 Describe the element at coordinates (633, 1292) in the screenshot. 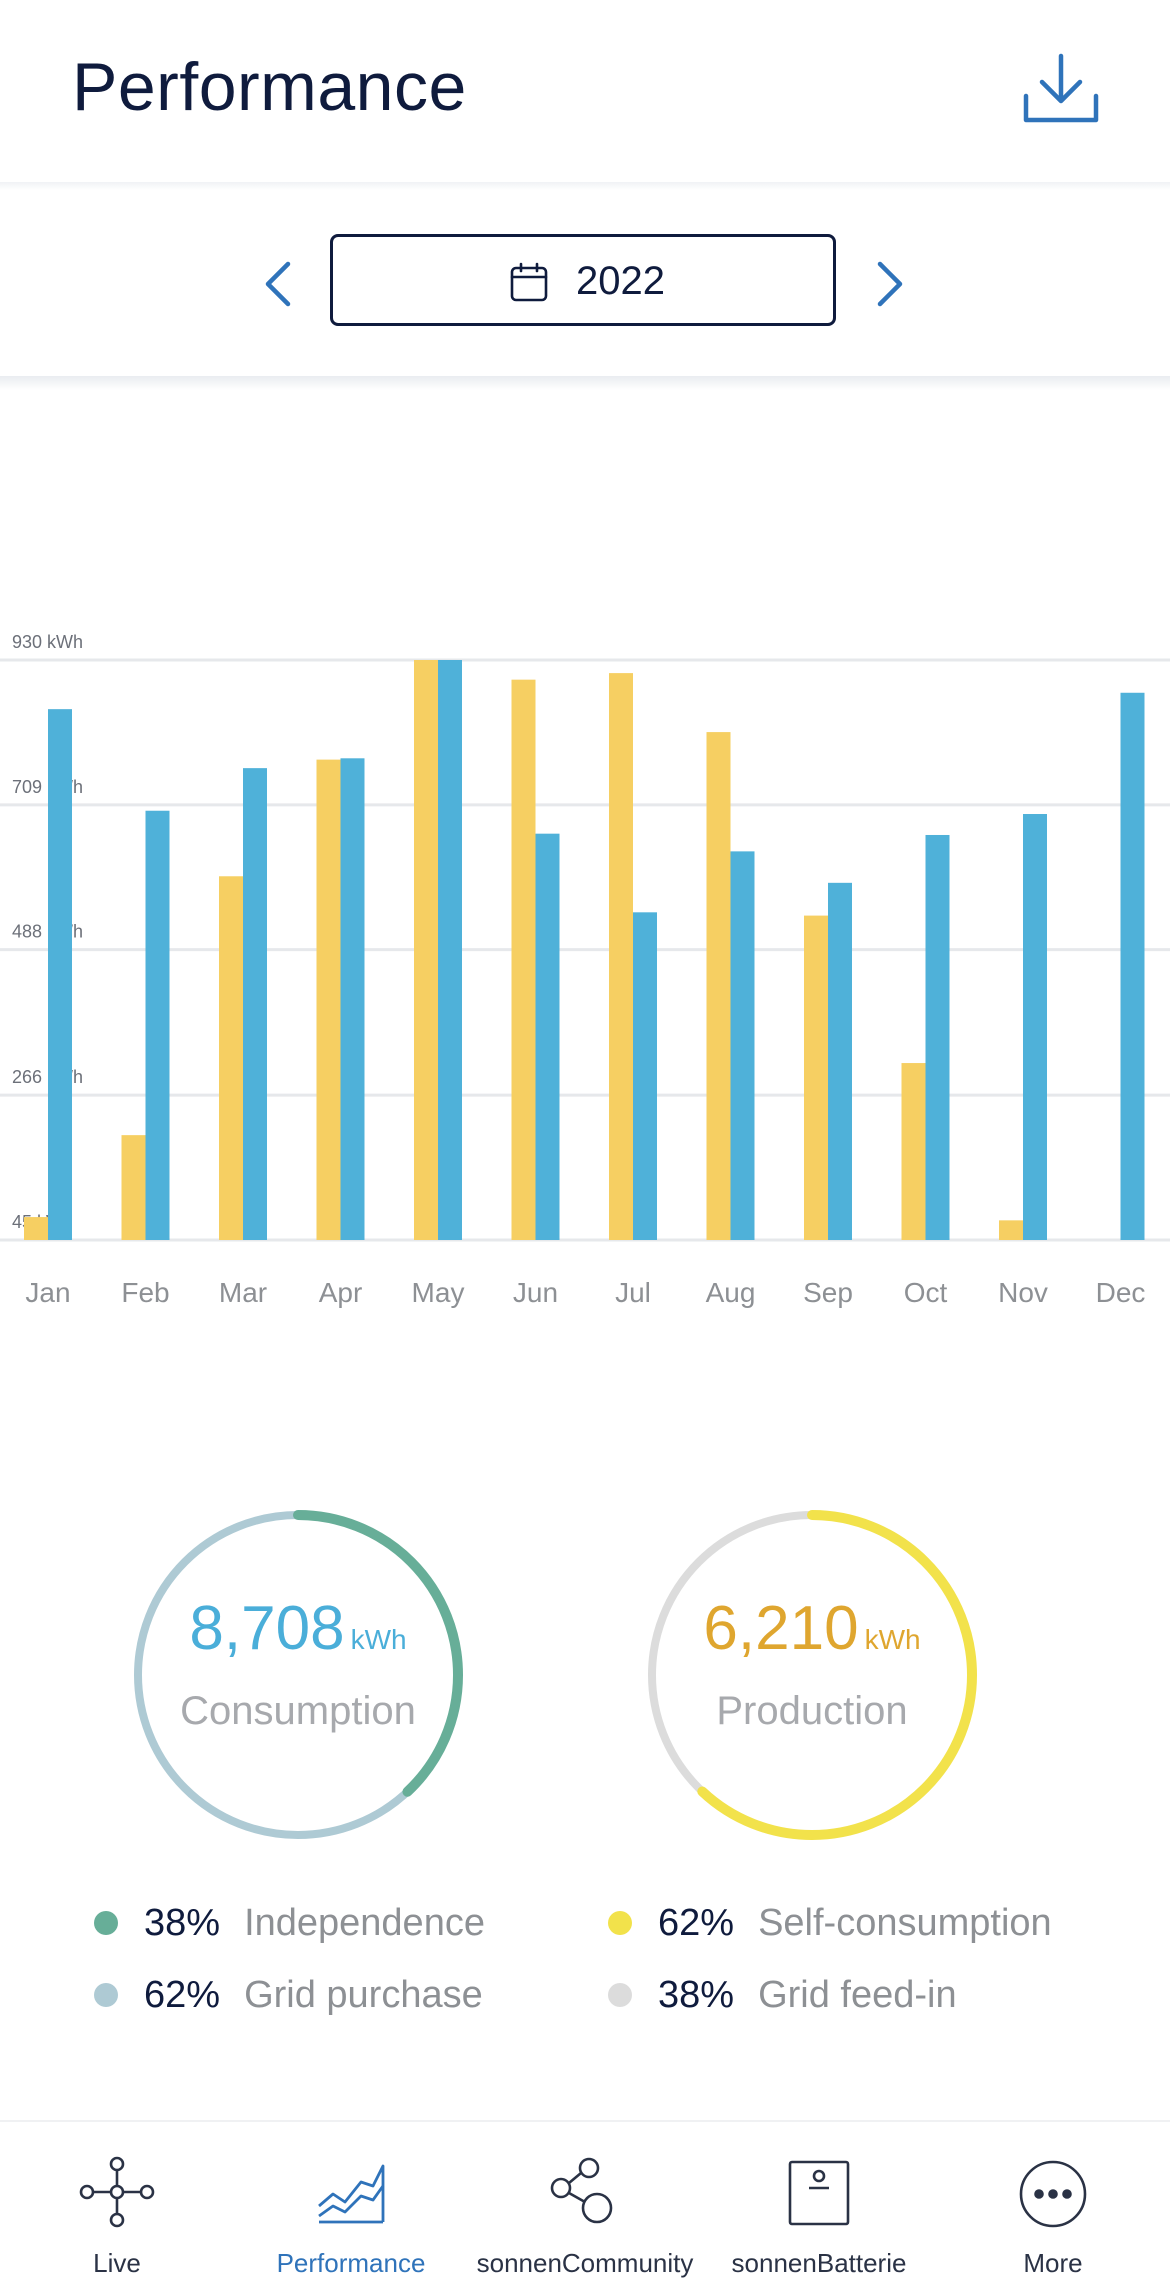

I see `x-tick-label: Jul` at that location.